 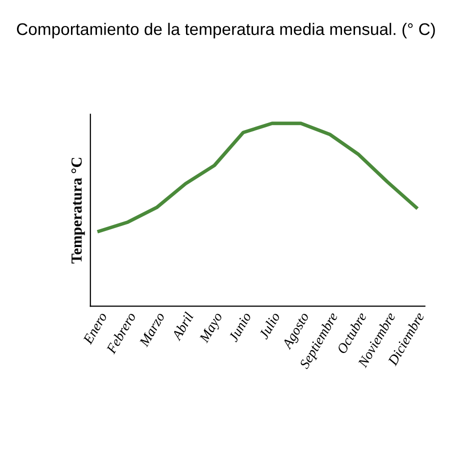 What do you see at coordinates (225, 30) in the screenshot?
I see `chart-title: Comportamiento de la temperatura media mensual. (° C)` at bounding box center [225, 30].